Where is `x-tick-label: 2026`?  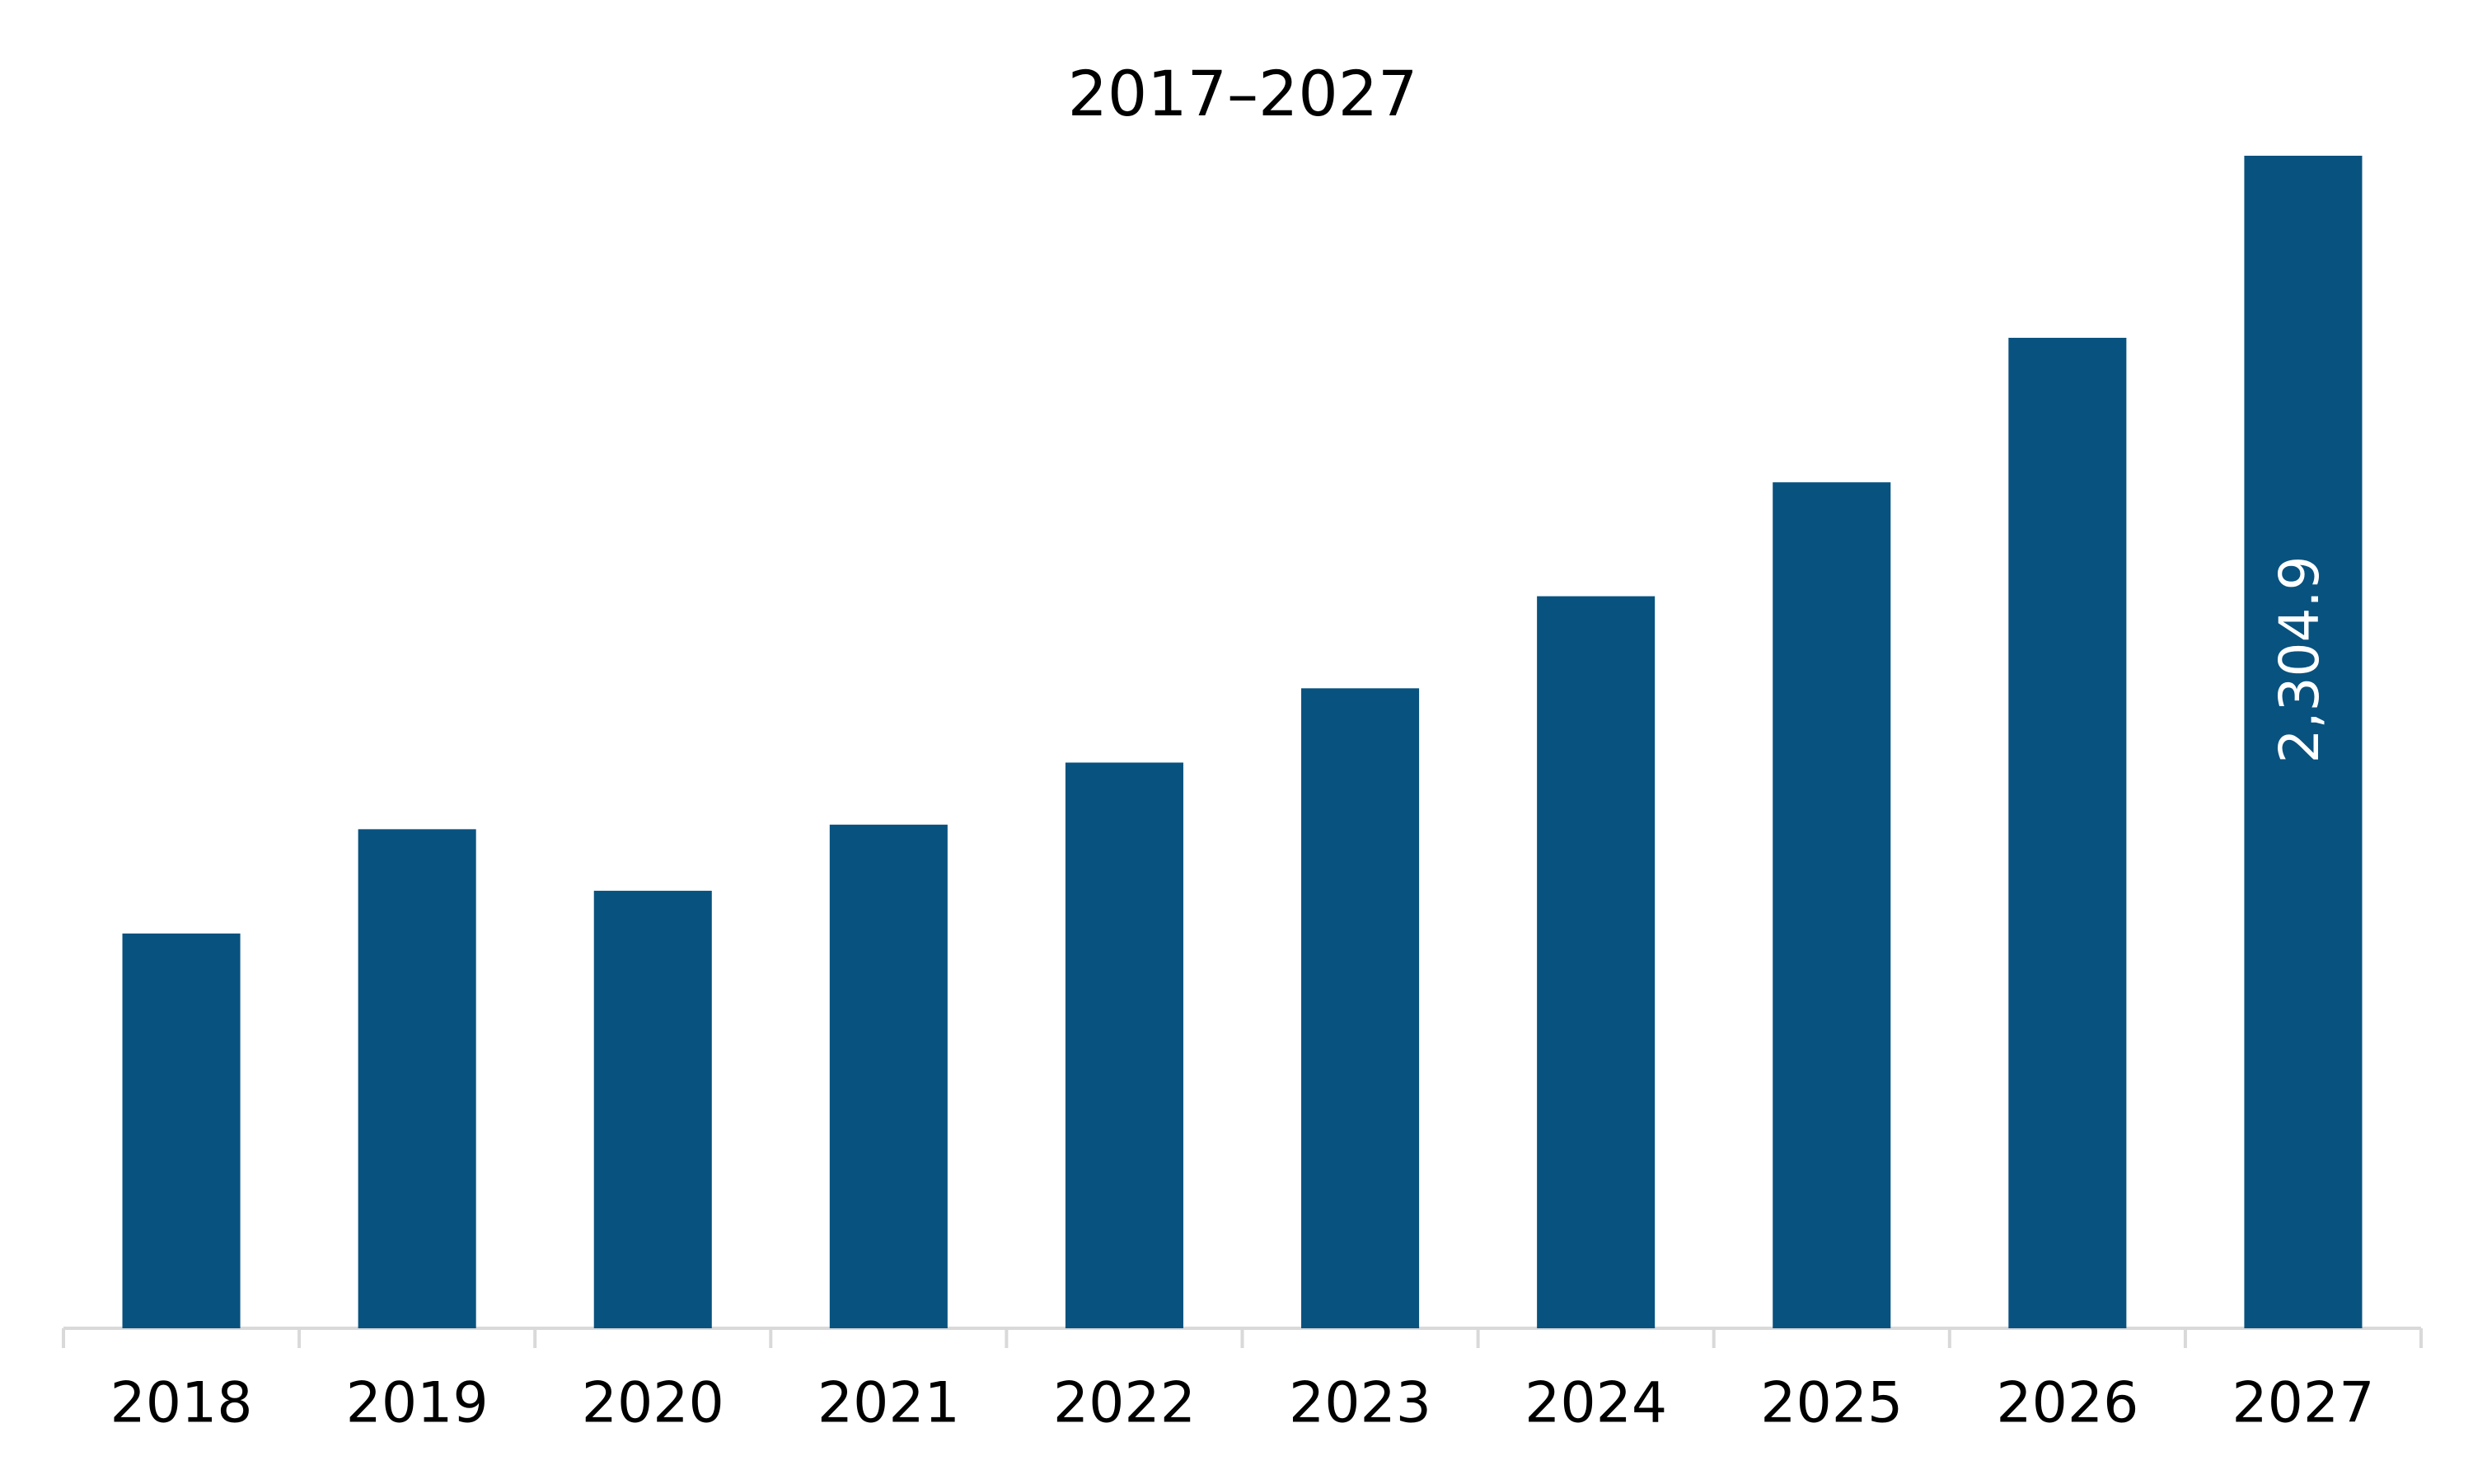 x-tick-label: 2026 is located at coordinates (2067, 1404).